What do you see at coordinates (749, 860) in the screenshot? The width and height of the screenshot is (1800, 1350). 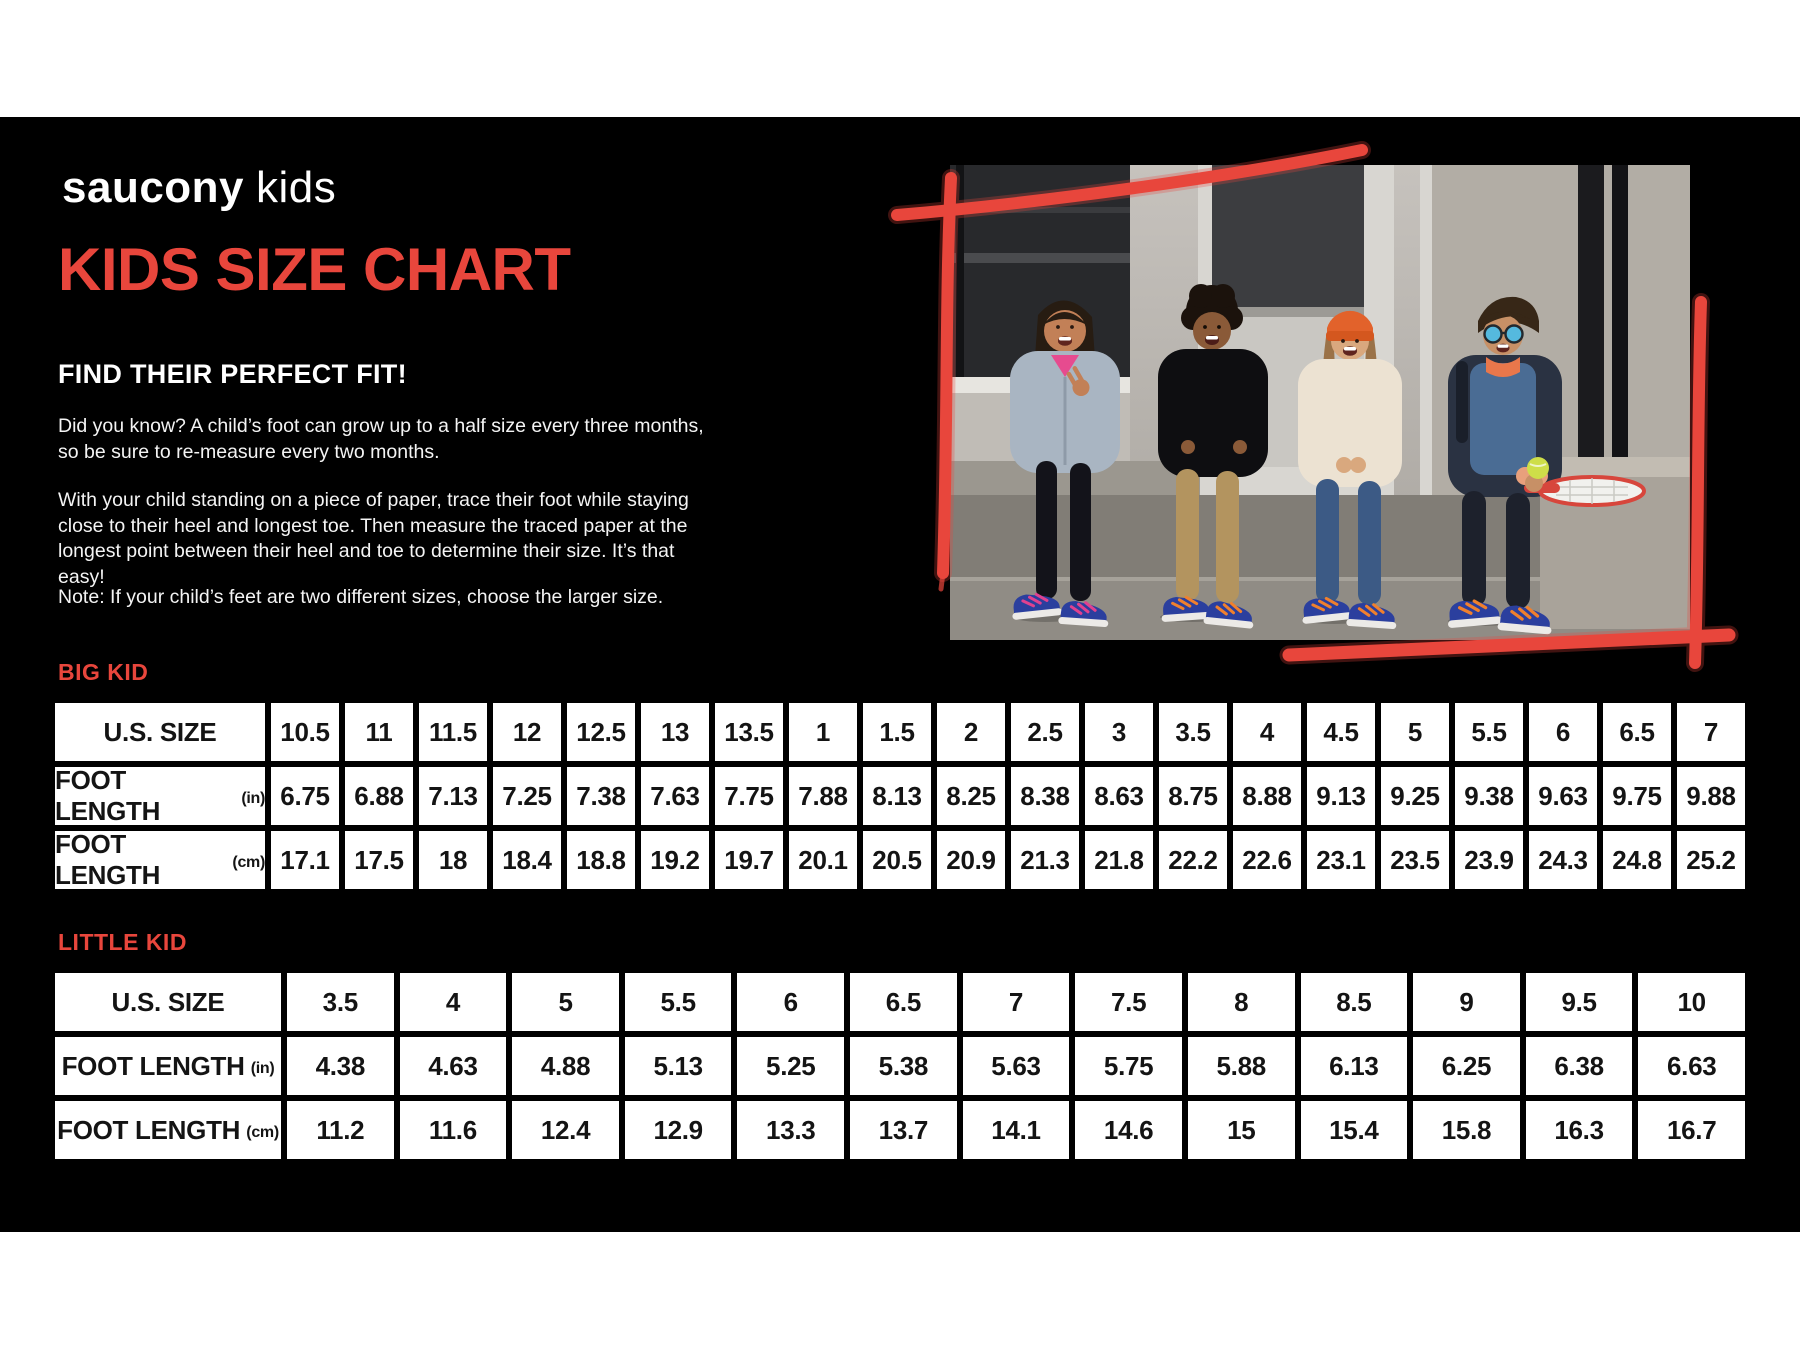 I see `size-value-cell: 19.7` at bounding box center [749, 860].